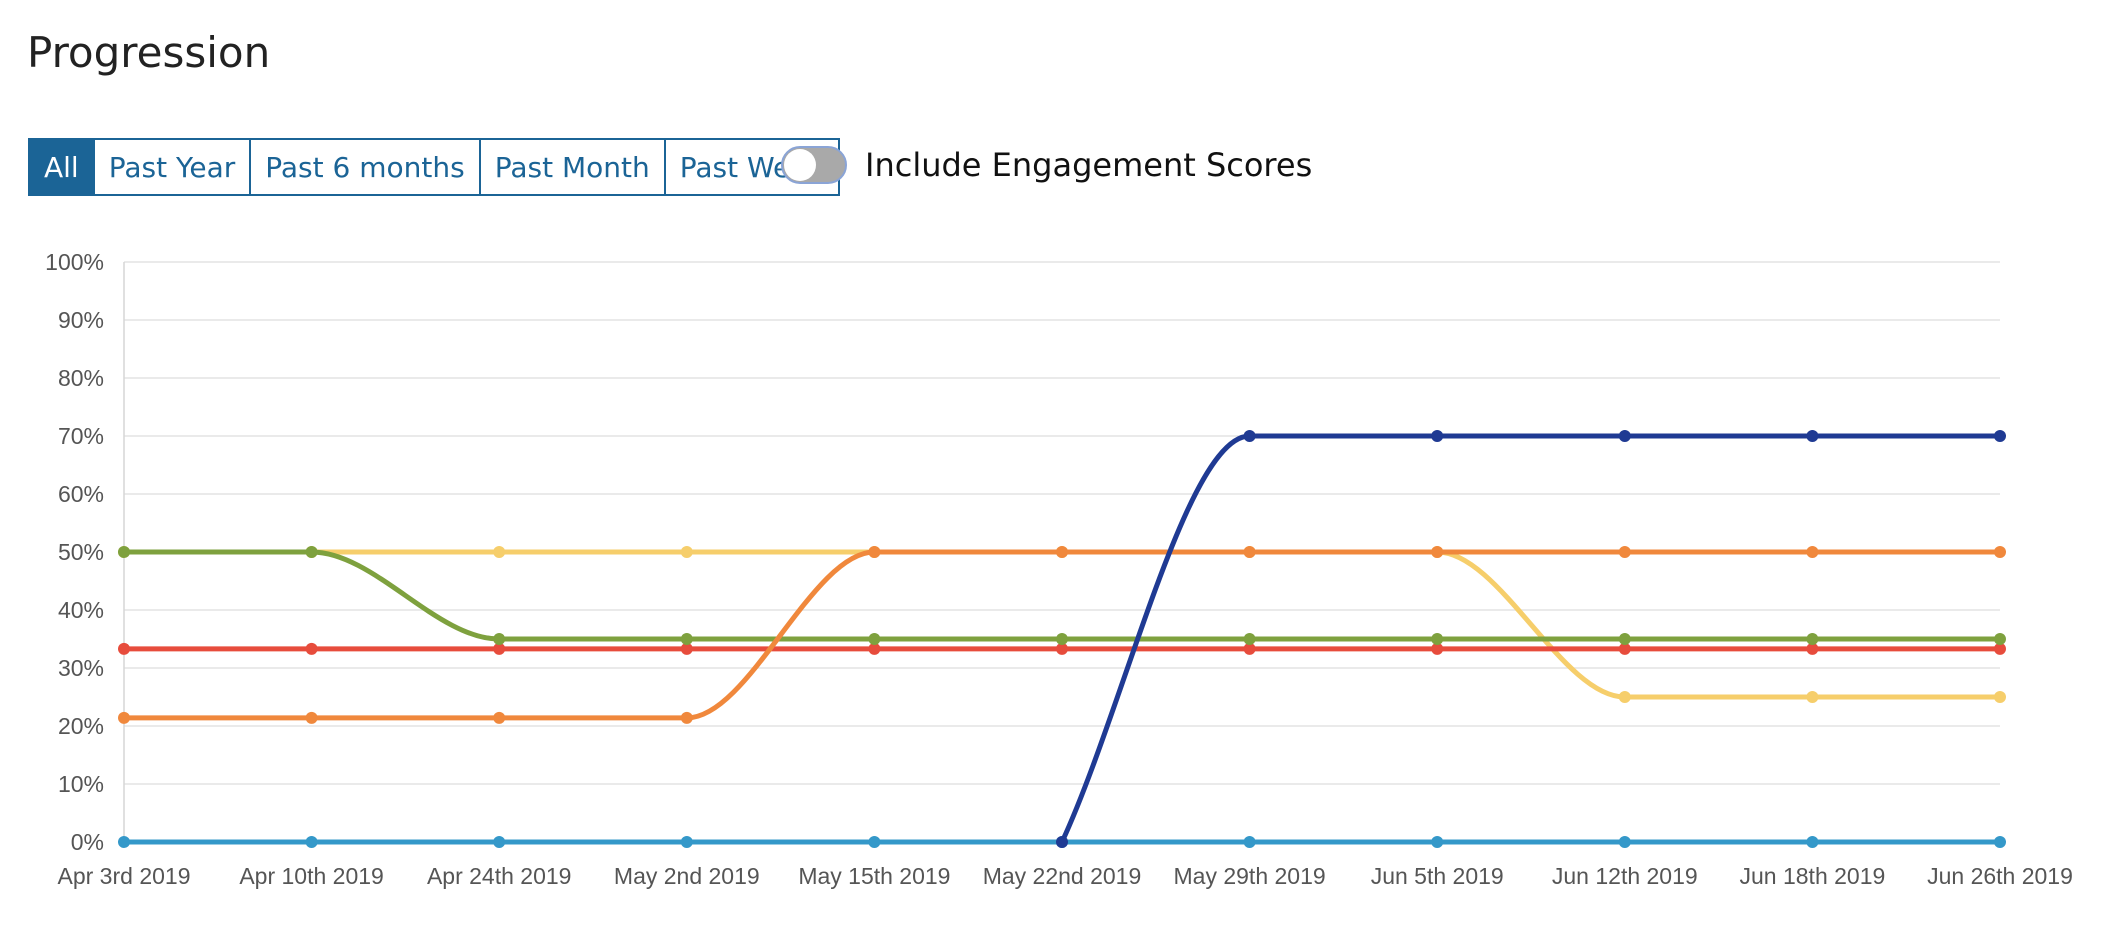 The height and width of the screenshot is (927, 2101). Describe the element at coordinates (81, 610) in the screenshot. I see `y-tick-label: 40%` at that location.